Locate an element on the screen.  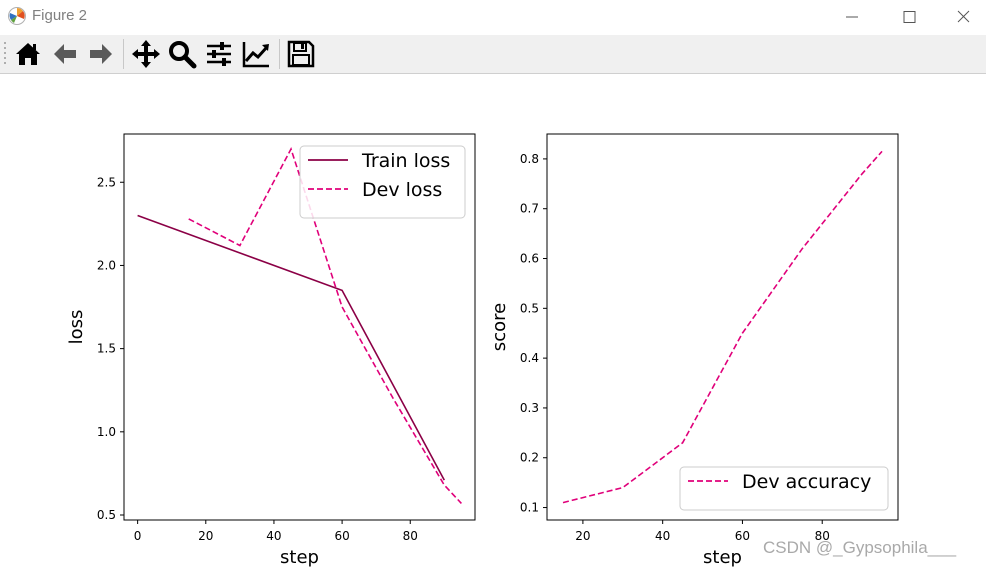
edit-axis-button is located at coordinates (256, 54).